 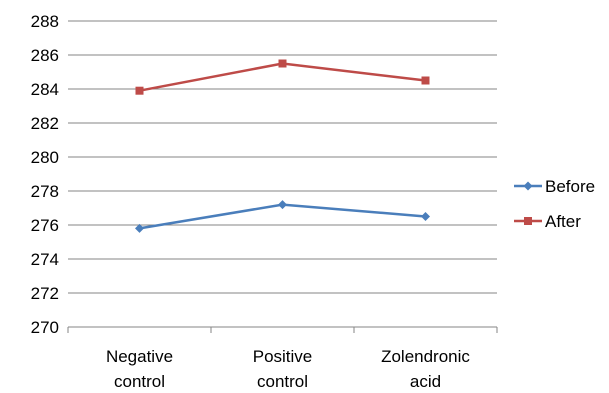 I want to click on legend-entry: Before, so click(x=554, y=186).